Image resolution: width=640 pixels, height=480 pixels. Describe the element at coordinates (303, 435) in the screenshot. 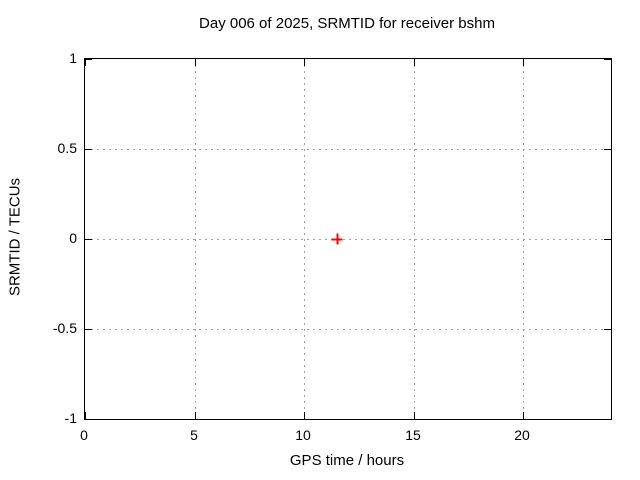

I see `x-tick-label: 10` at that location.